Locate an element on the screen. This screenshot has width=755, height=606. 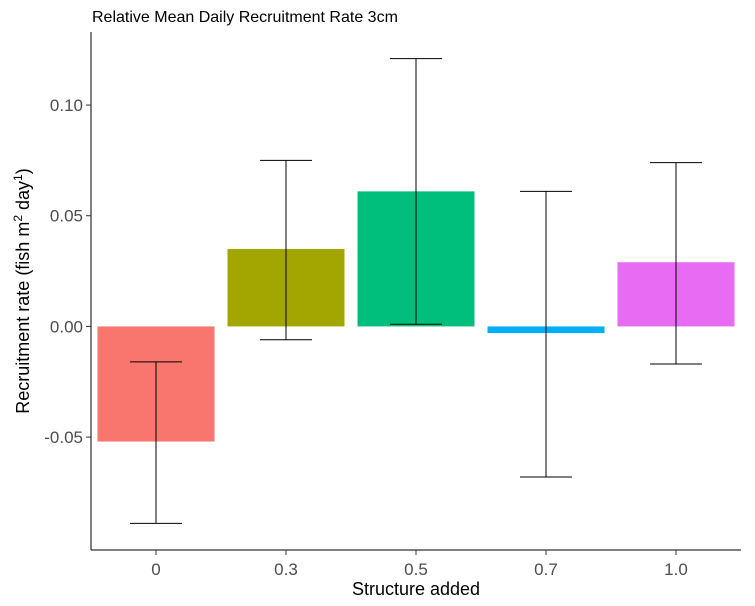
y-tick-label: 0.10 is located at coordinates (66, 105).